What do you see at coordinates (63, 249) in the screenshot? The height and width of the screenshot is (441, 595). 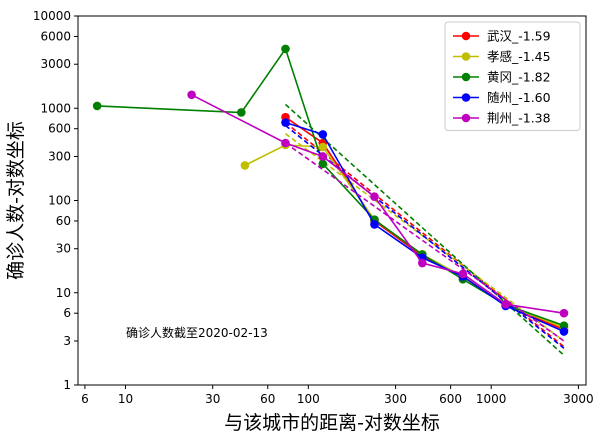 I see `y-tick-label: 30` at bounding box center [63, 249].